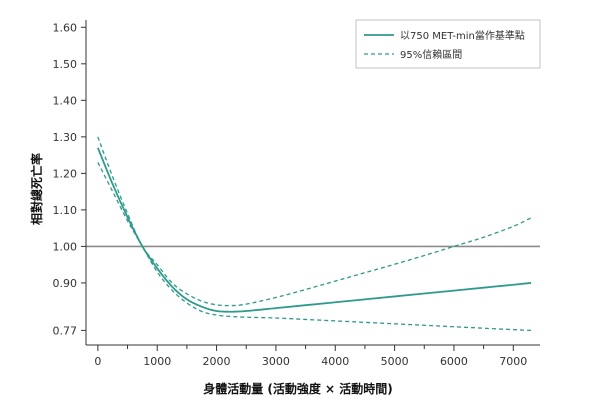  What do you see at coordinates (36, 189) in the screenshot?
I see `y-axis-title: 相對總死亡率` at bounding box center [36, 189].